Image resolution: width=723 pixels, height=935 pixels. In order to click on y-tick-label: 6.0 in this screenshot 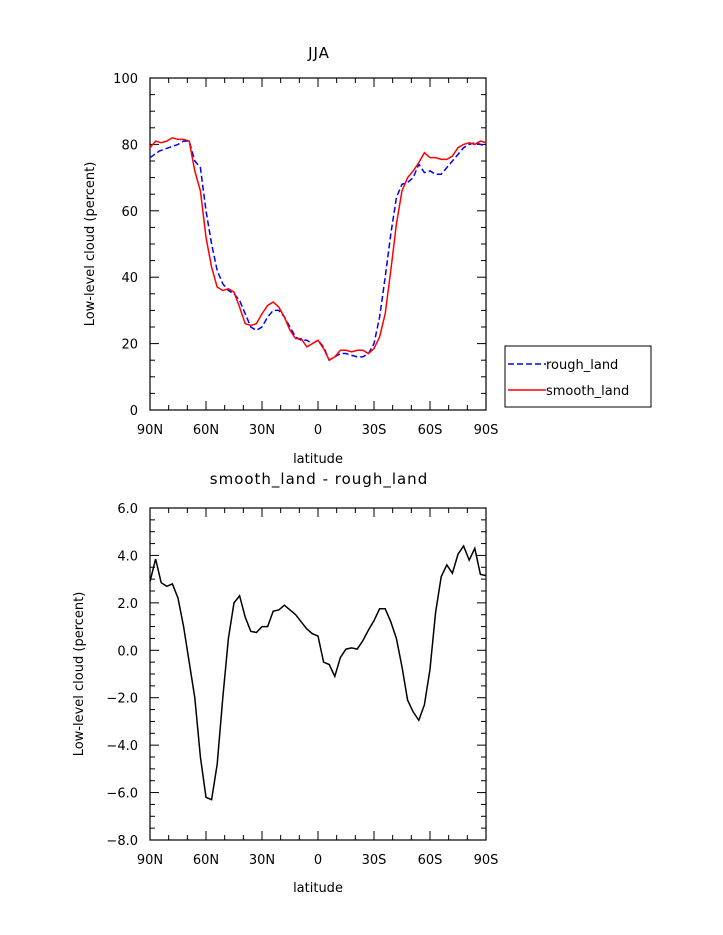, I will do `click(127, 509)`.